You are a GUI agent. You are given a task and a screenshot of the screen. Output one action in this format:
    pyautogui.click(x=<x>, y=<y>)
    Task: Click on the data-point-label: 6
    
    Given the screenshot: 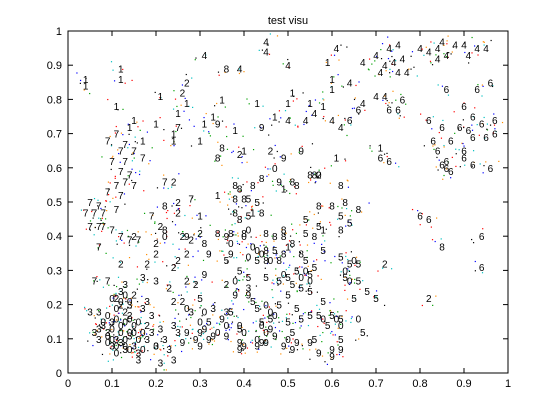 What is the action you would take?
    pyautogui.click(x=486, y=138)
    